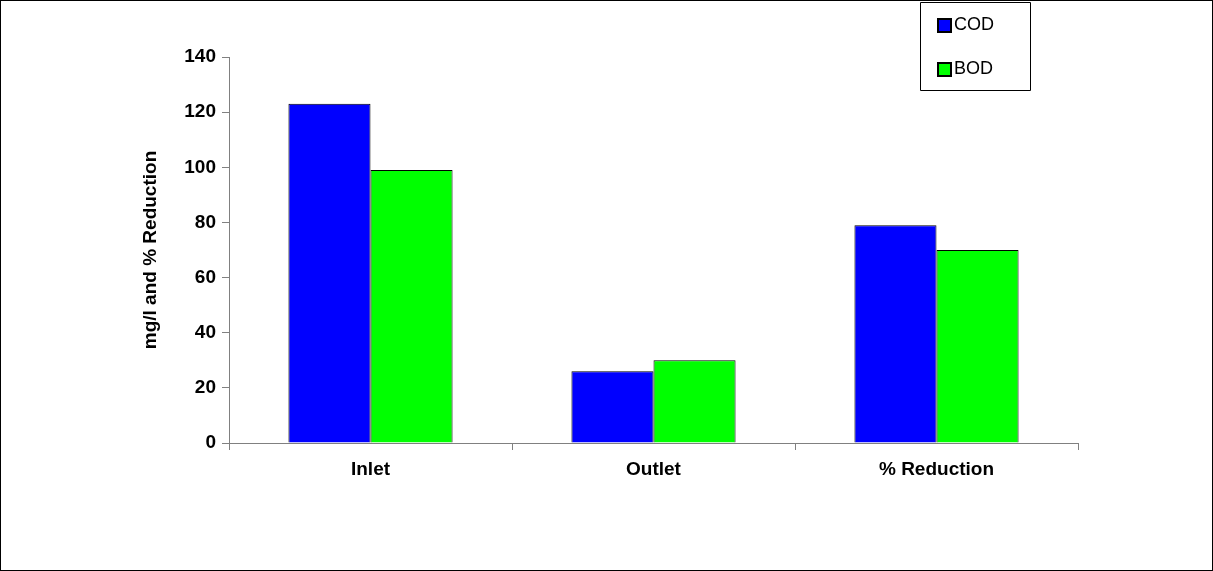 Image resolution: width=1213 pixels, height=571 pixels. I want to click on y-tick-label: 140, so click(200, 56).